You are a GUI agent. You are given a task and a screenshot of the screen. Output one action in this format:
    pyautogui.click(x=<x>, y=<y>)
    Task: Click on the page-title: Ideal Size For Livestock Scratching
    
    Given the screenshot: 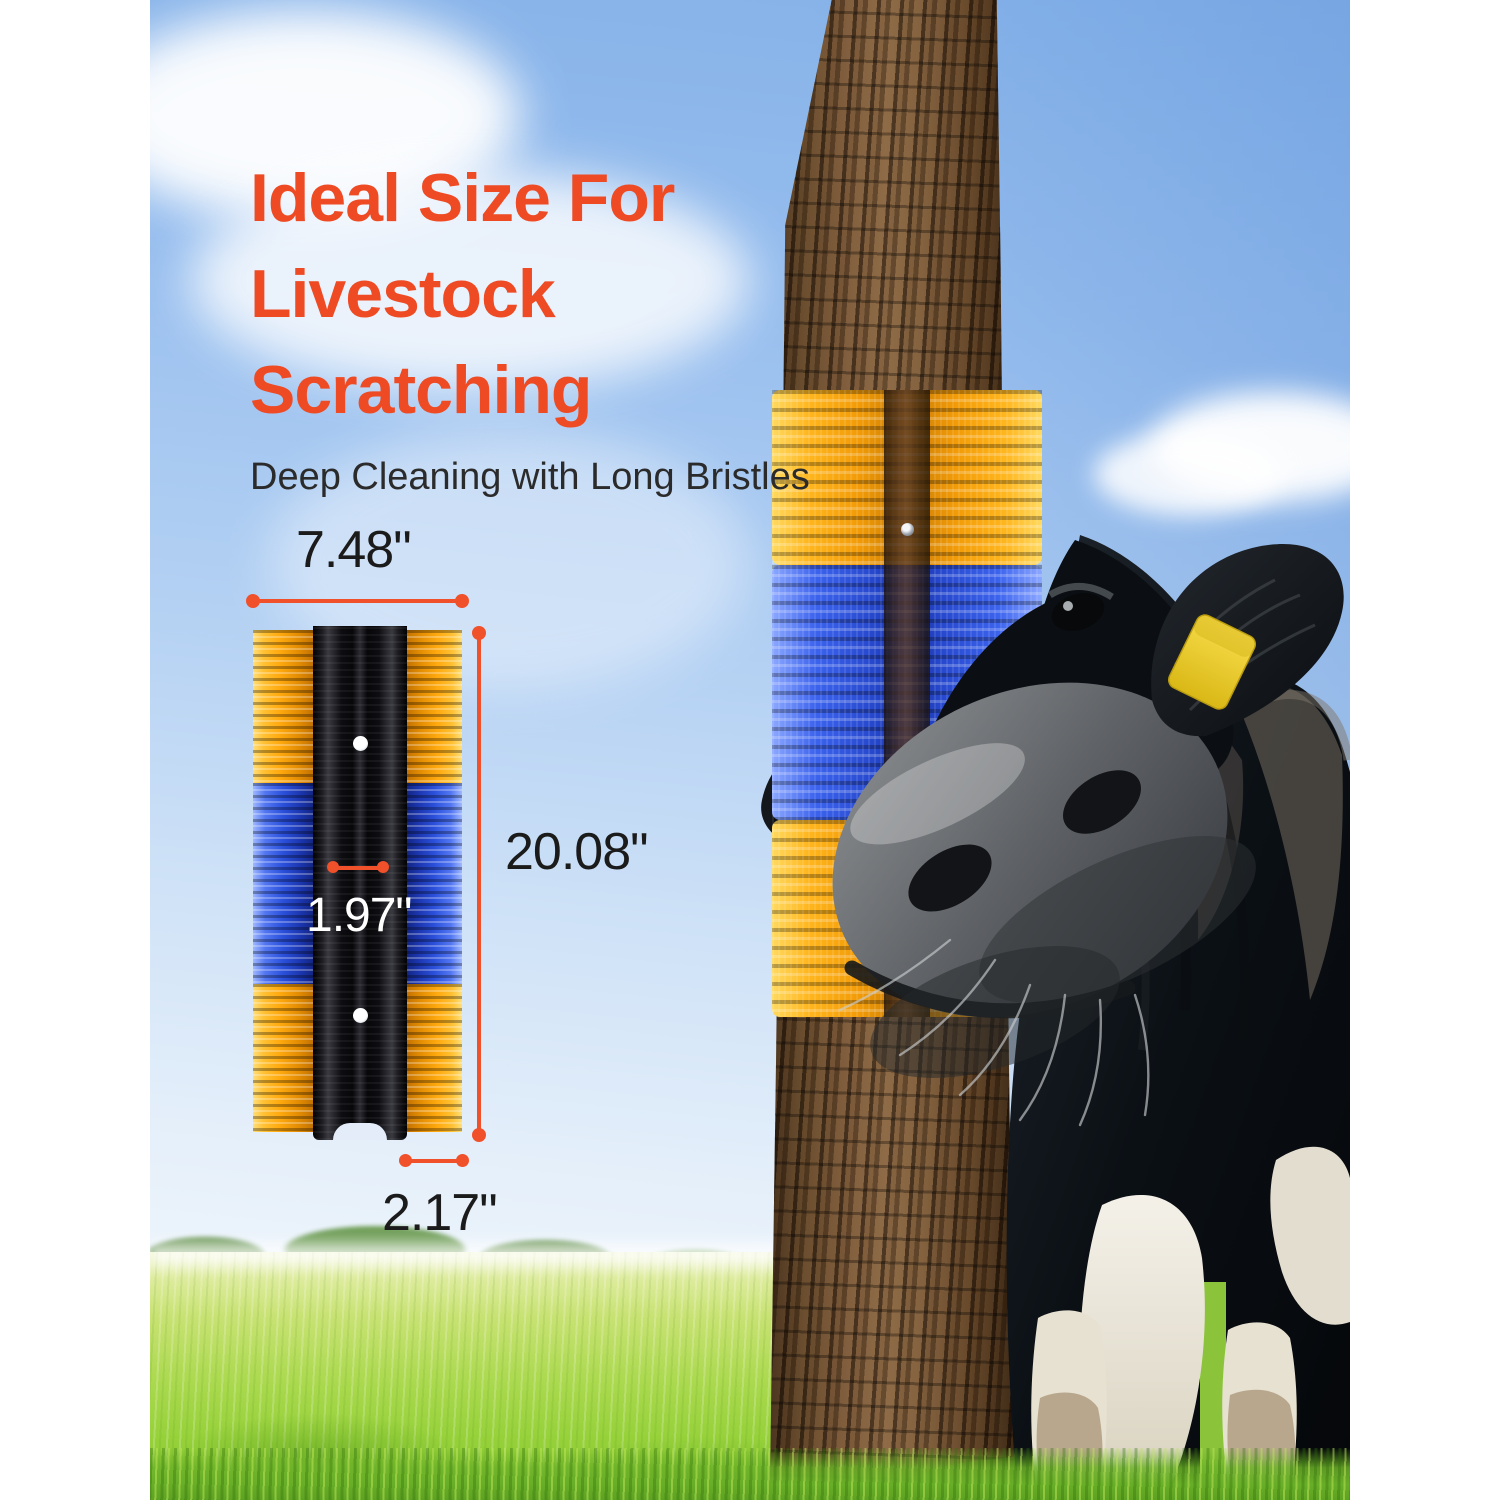 What is the action you would take?
    pyautogui.click(x=570, y=294)
    